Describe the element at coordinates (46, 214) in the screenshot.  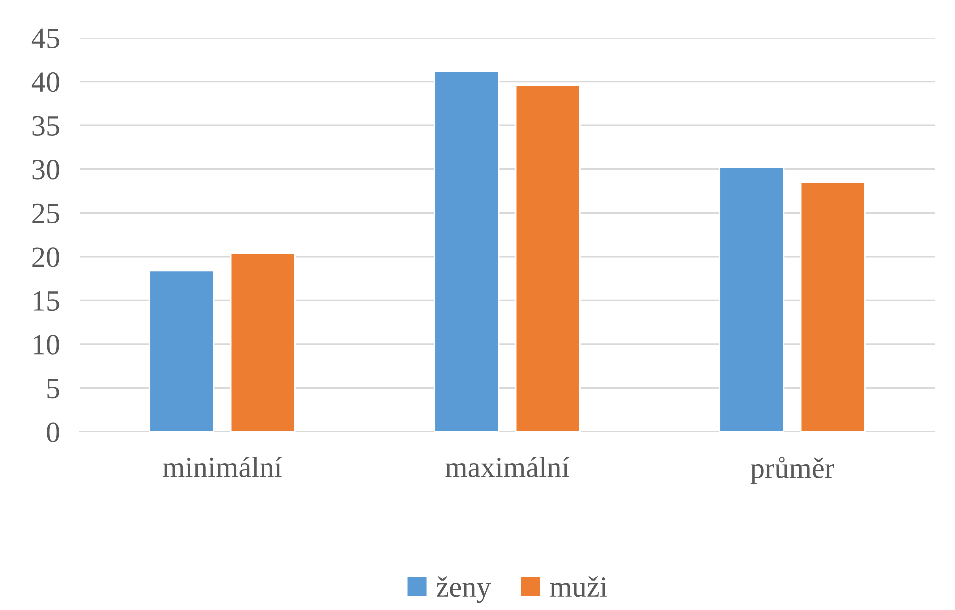
I see `y-tick-label: 25` at that location.